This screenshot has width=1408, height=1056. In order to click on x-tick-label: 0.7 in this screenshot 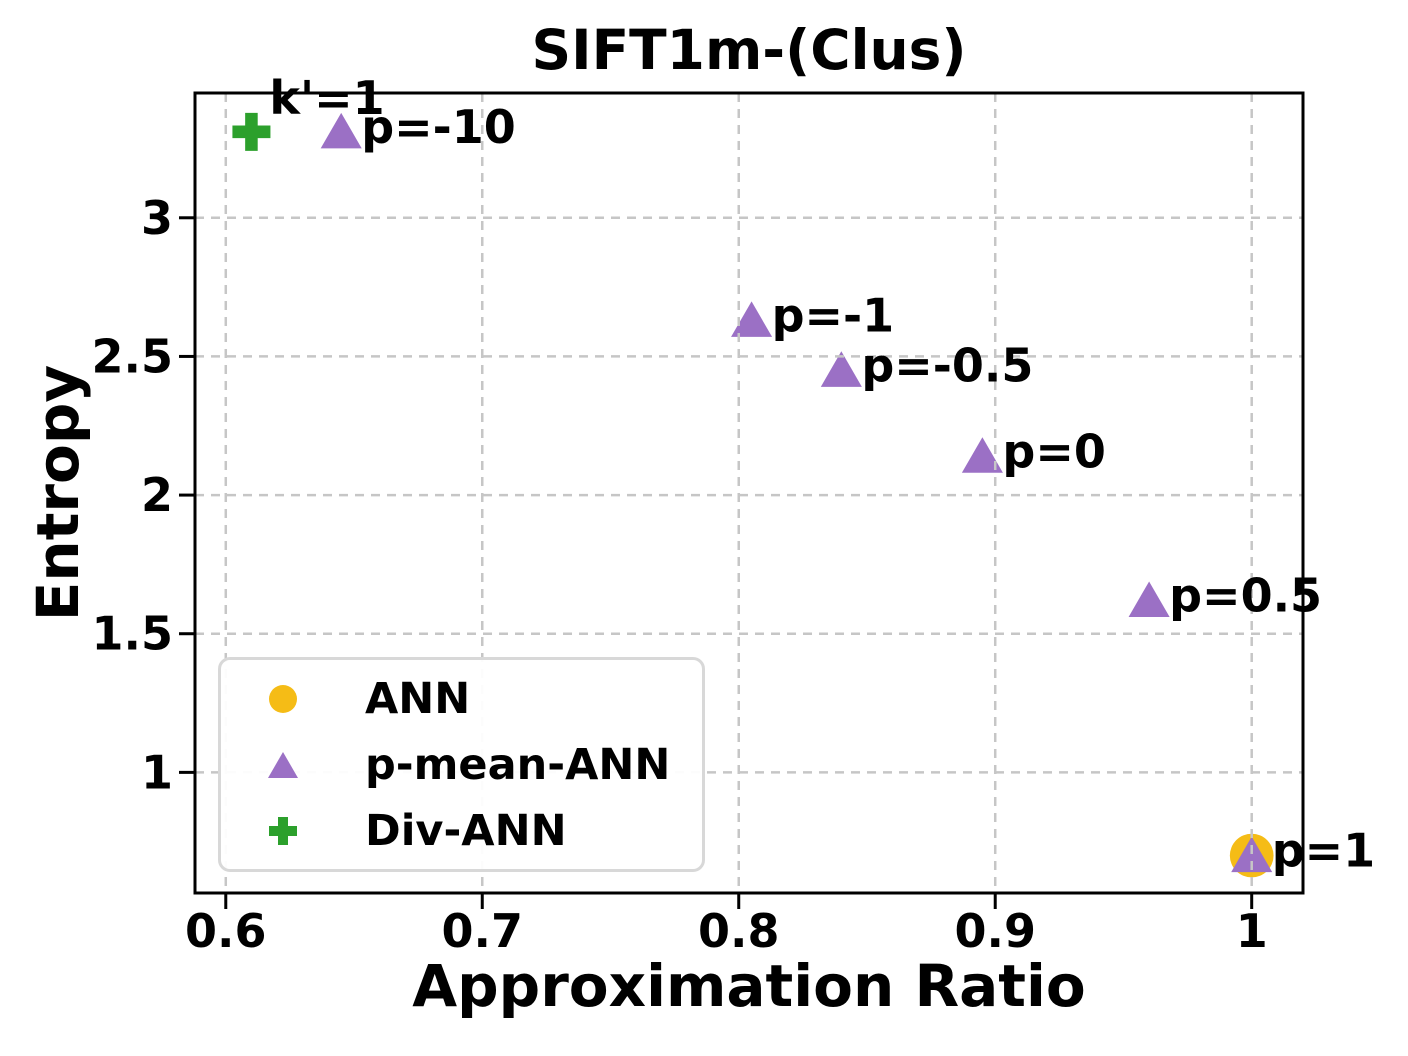, I will do `click(483, 931)`.